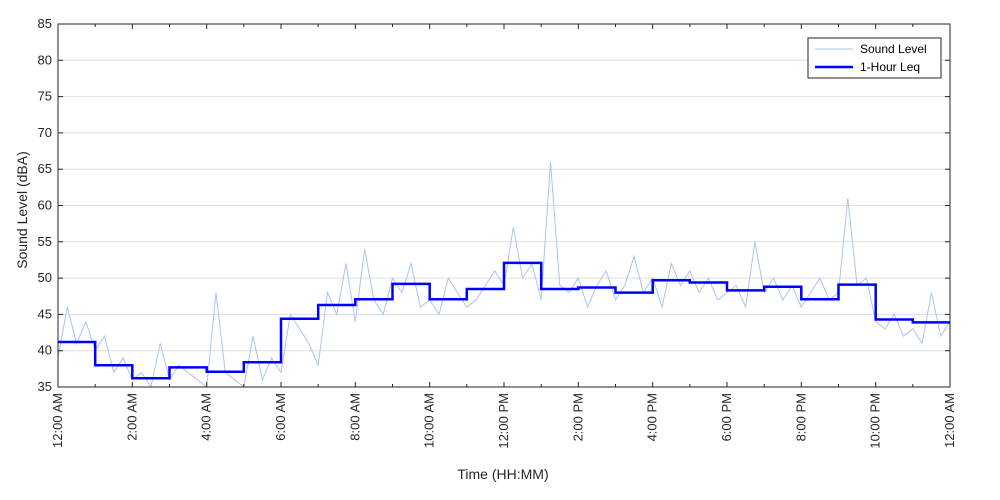 The width and height of the screenshot is (1000, 500). I want to click on x-tick-label: 4:00 PM, so click(652, 417).